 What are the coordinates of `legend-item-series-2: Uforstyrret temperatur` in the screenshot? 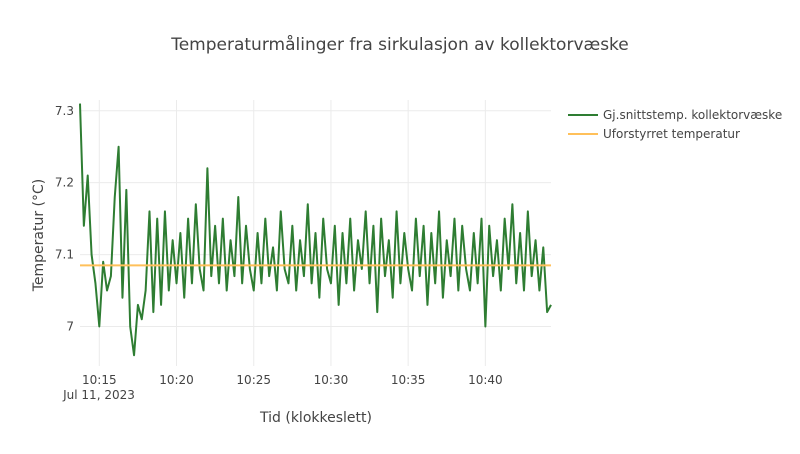 It's located at (654, 134).